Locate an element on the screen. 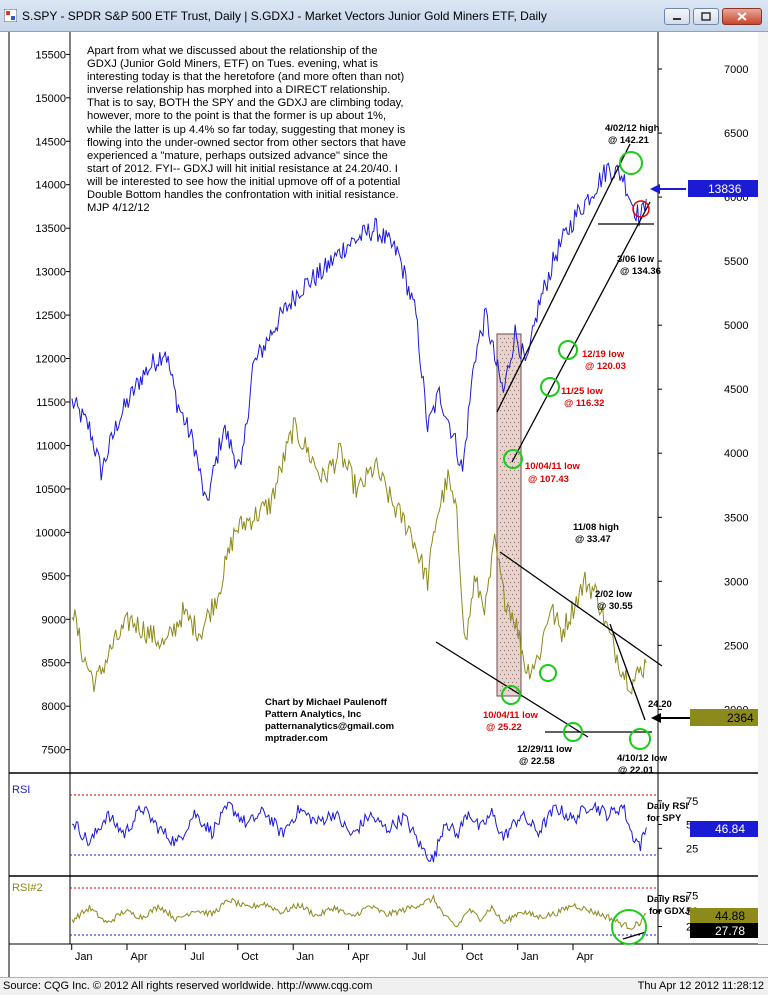 The width and height of the screenshot is (768, 995). close-button is located at coordinates (742, 16).